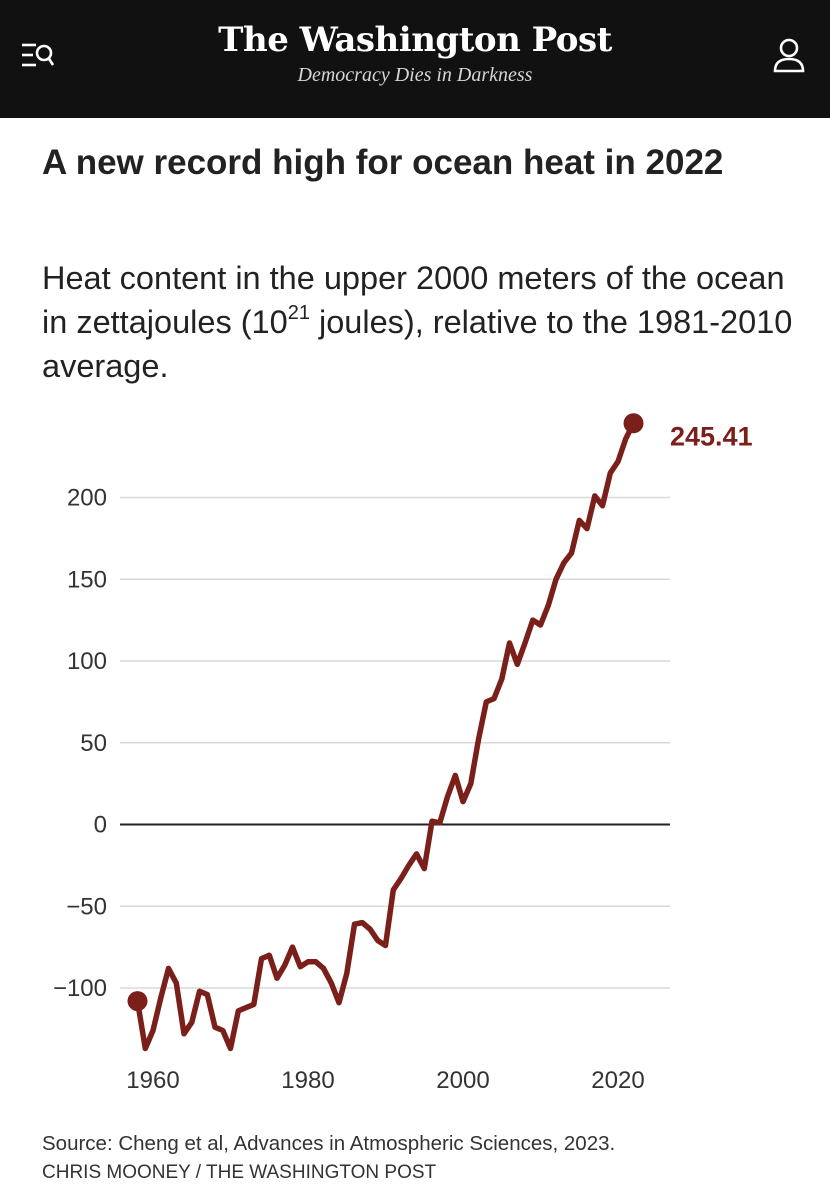 This screenshot has width=830, height=1200. Describe the element at coordinates (307, 1080) in the screenshot. I see `x-tick-label: 1980` at that location.